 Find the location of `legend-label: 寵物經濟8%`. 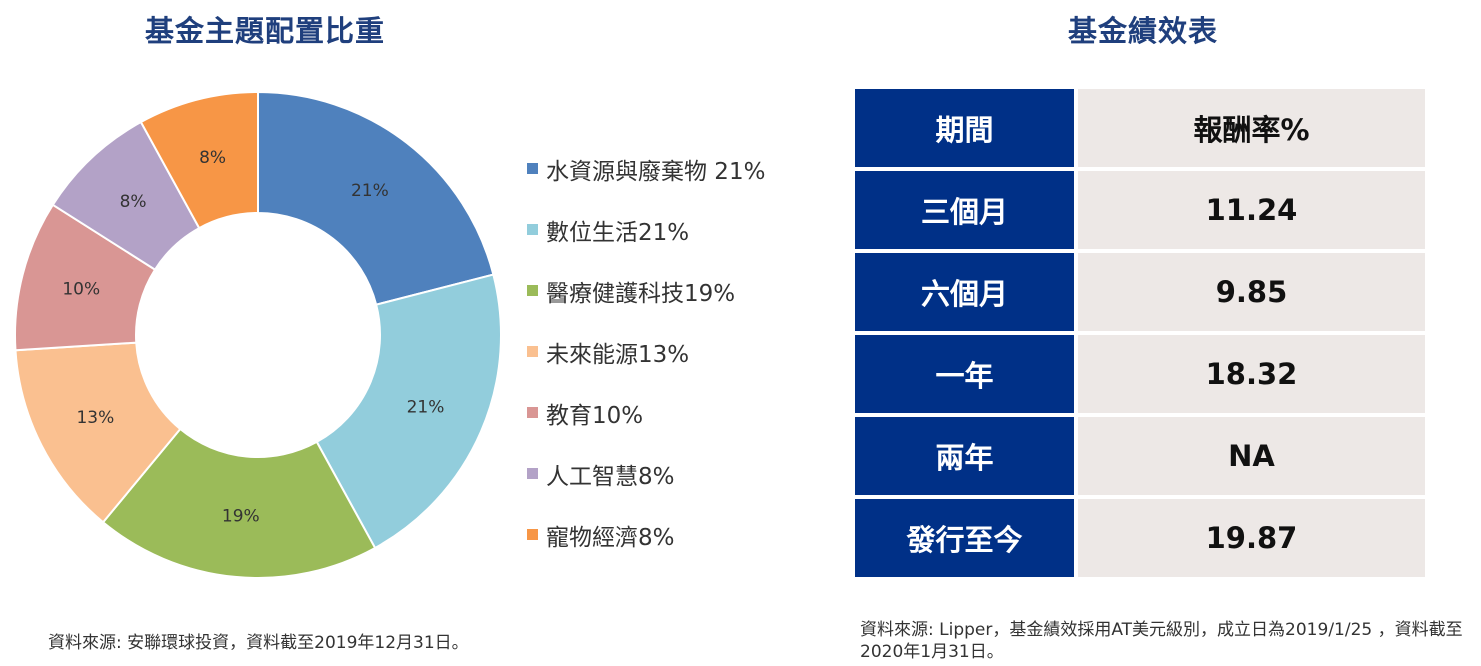

legend-label: 寵物經濟8% is located at coordinates (610, 537).